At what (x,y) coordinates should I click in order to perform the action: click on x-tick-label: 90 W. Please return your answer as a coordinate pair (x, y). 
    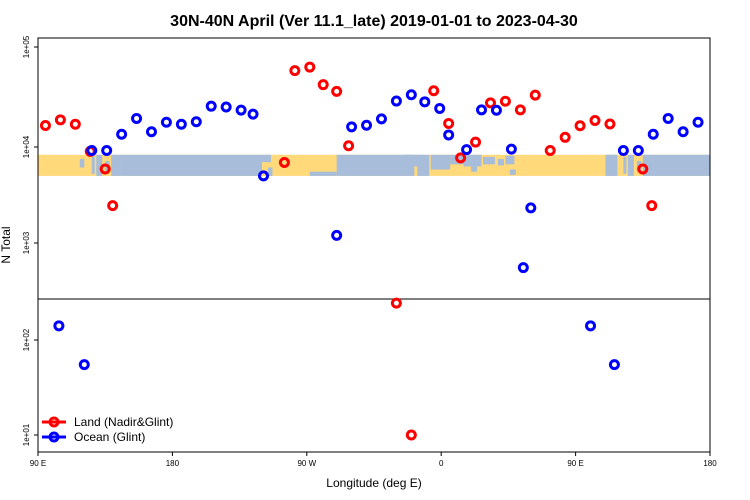
    Looking at the image, I should click on (306, 463).